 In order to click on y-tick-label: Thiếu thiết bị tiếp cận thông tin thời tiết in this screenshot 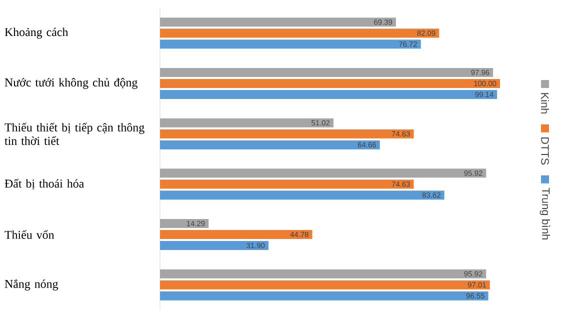, I will do `click(74, 133)`.